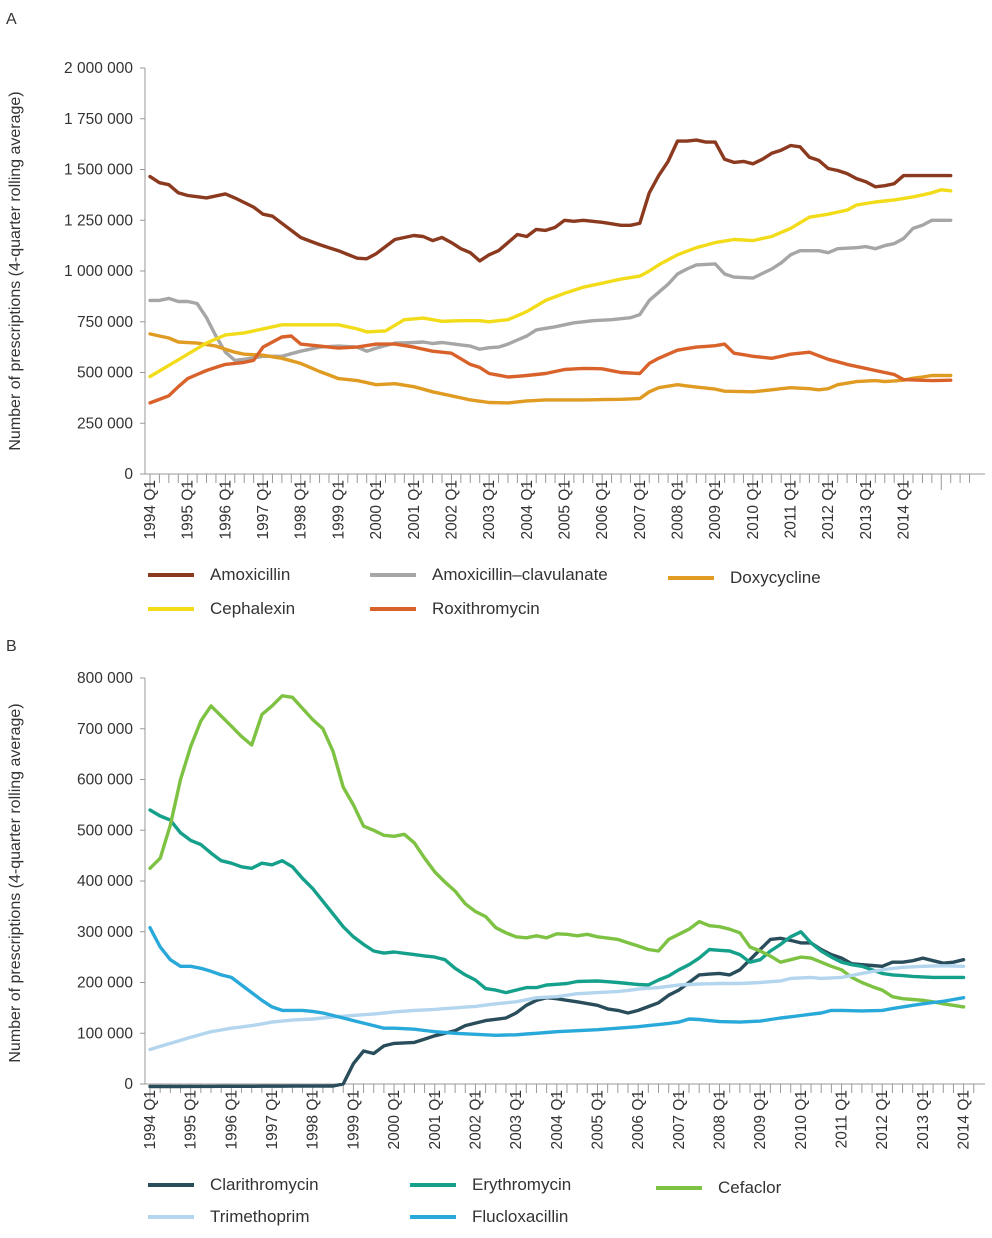 Image resolution: width=992 pixels, height=1238 pixels. I want to click on legend-label-doxycycline: Doxycycline, so click(775, 577).